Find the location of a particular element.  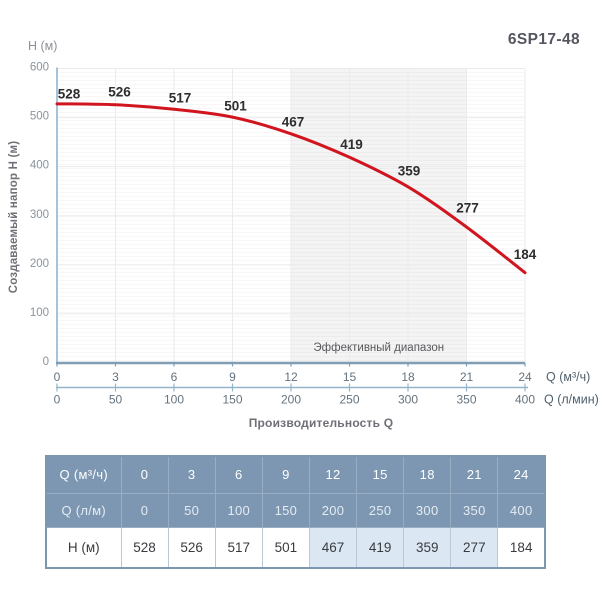

table-cell: 400 is located at coordinates (521, 510).